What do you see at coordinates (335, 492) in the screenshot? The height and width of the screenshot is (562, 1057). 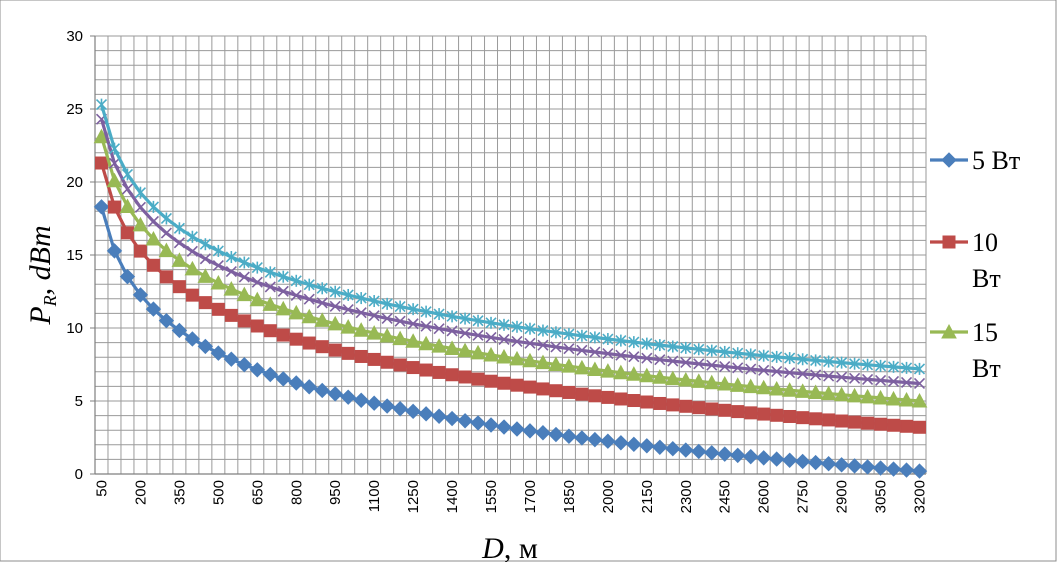 I see `x-tick-label: 950` at bounding box center [335, 492].